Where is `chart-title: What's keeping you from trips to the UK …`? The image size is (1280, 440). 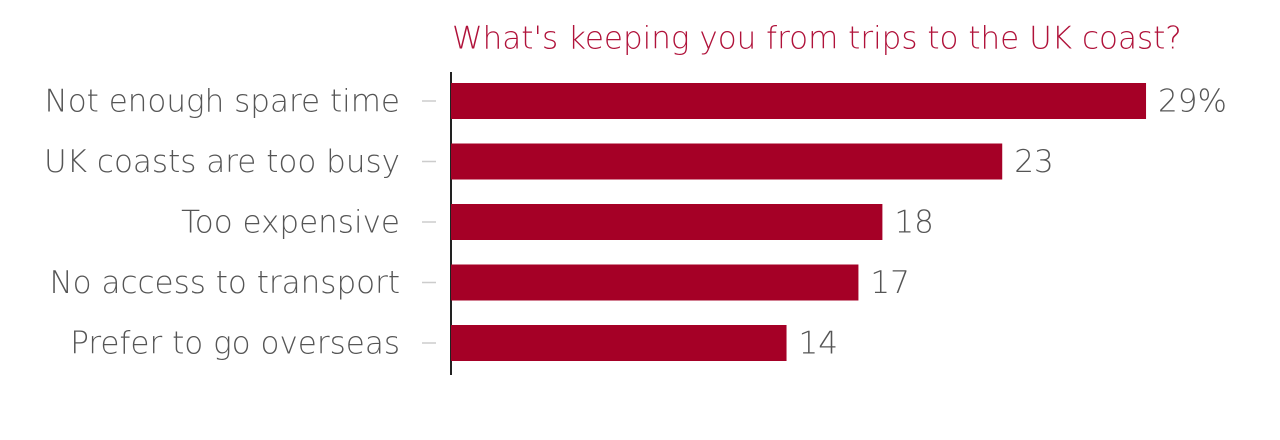 chart-title: What's keeping you from trips to the UK … is located at coordinates (817, 39).